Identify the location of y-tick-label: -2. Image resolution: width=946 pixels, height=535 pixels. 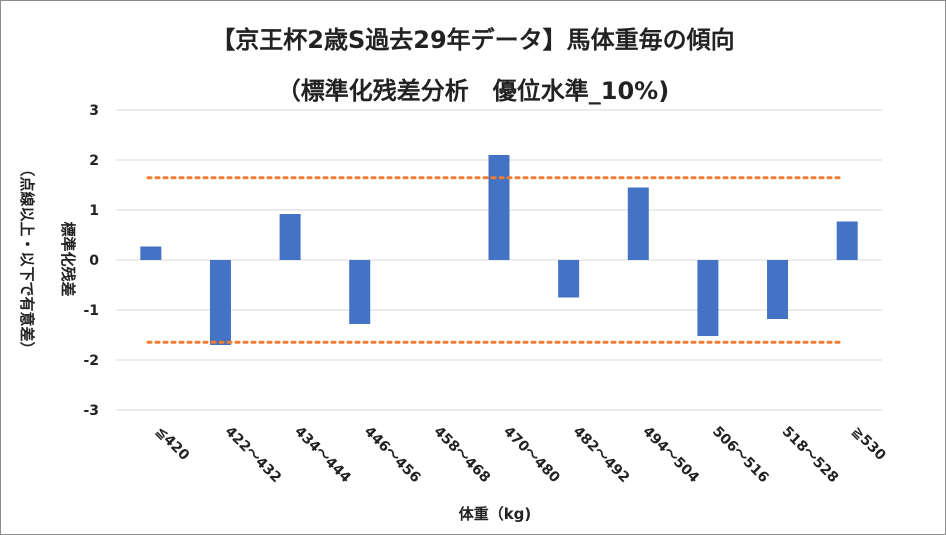
(91, 361).